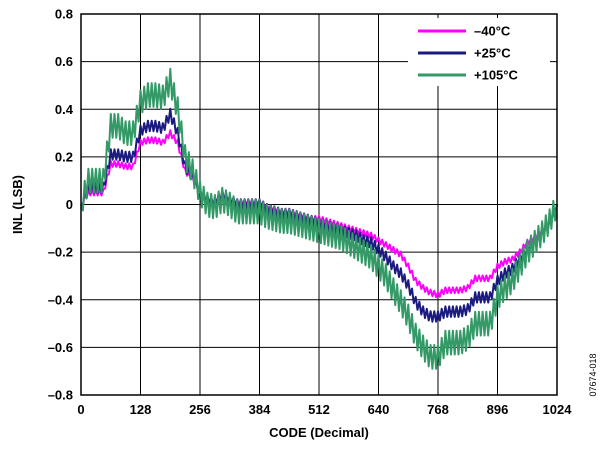 Image resolution: width=602 pixels, height=457 pixels. Describe the element at coordinates (496, 75) in the screenshot. I see `legend-label: +105°C` at that location.